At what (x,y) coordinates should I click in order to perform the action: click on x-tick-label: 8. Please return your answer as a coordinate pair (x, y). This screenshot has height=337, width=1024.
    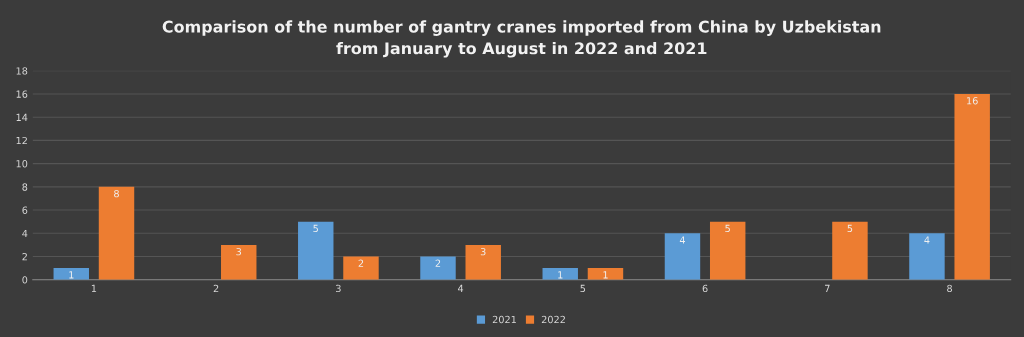
    Looking at the image, I should click on (949, 288).